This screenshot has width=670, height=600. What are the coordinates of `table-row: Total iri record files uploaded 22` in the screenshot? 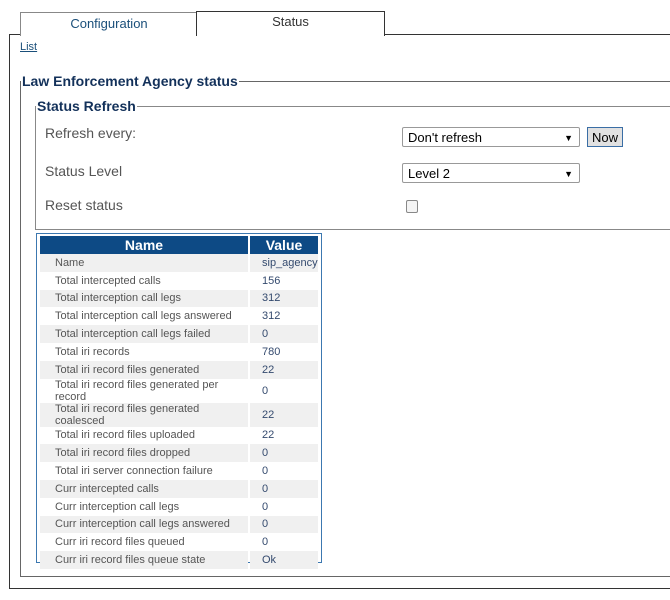 It's located at (179, 436).